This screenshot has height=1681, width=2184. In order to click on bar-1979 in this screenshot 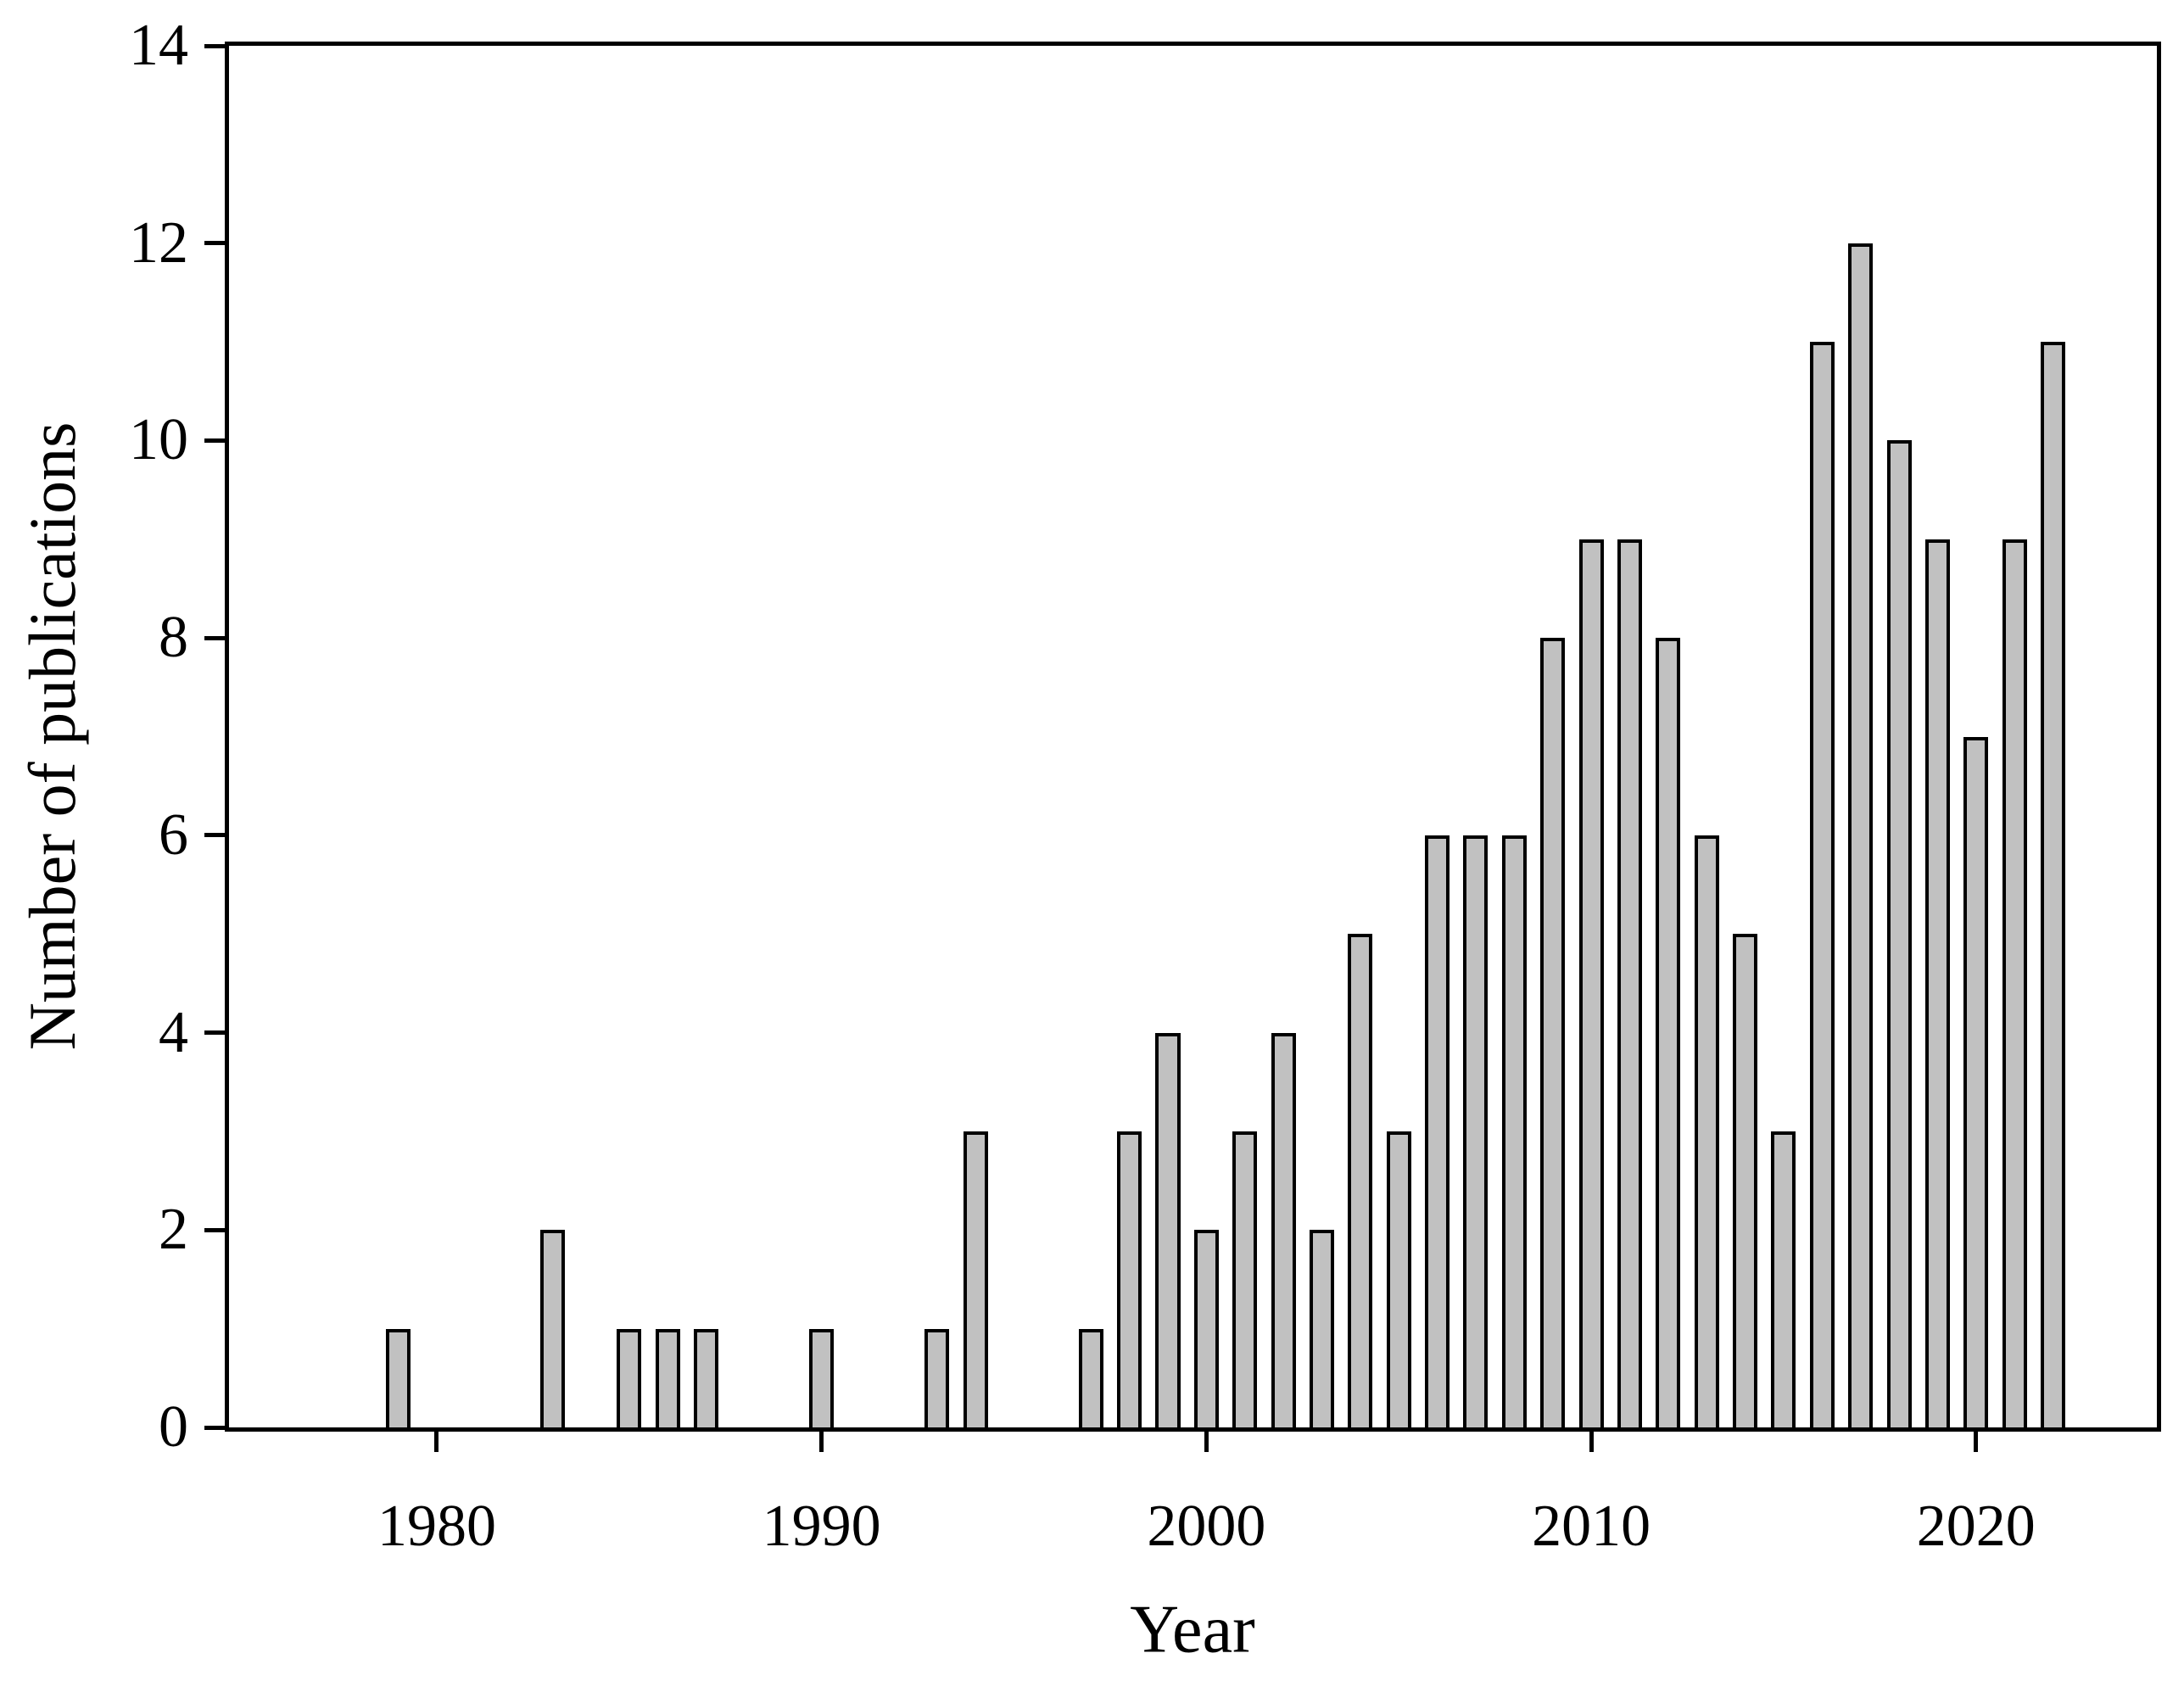, I will do `click(398, 1377)`.